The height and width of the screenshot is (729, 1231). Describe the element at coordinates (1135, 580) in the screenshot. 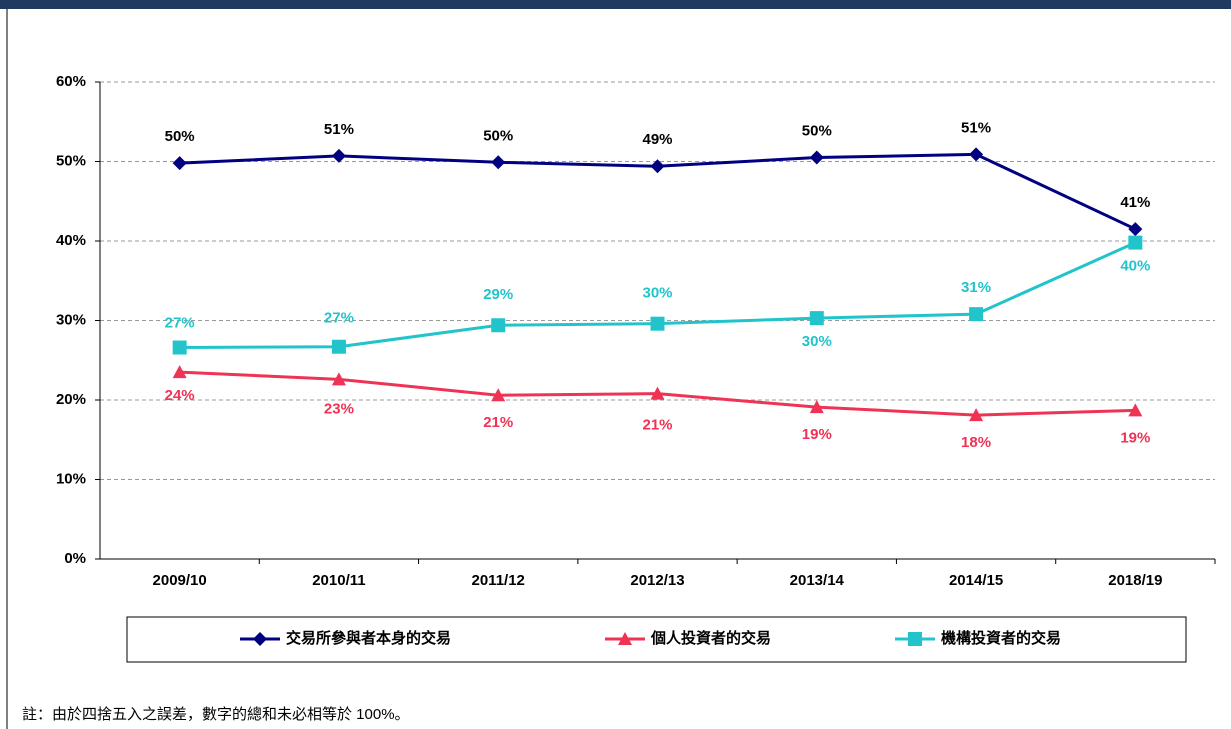

I see `x-tick-label: 2018/19` at that location.